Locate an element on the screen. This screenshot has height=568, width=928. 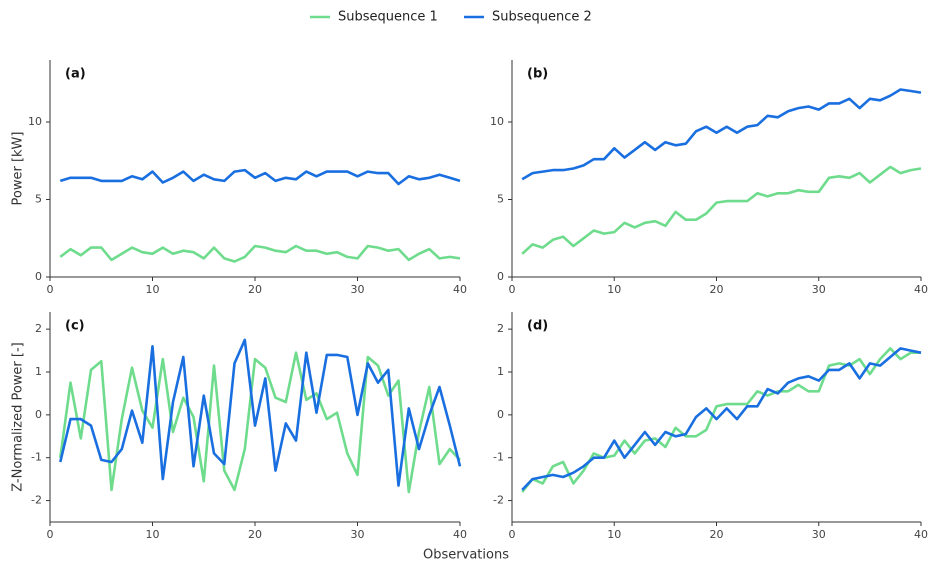
y-axis-label: Z-Normalized Power [-] is located at coordinates (18, 417).